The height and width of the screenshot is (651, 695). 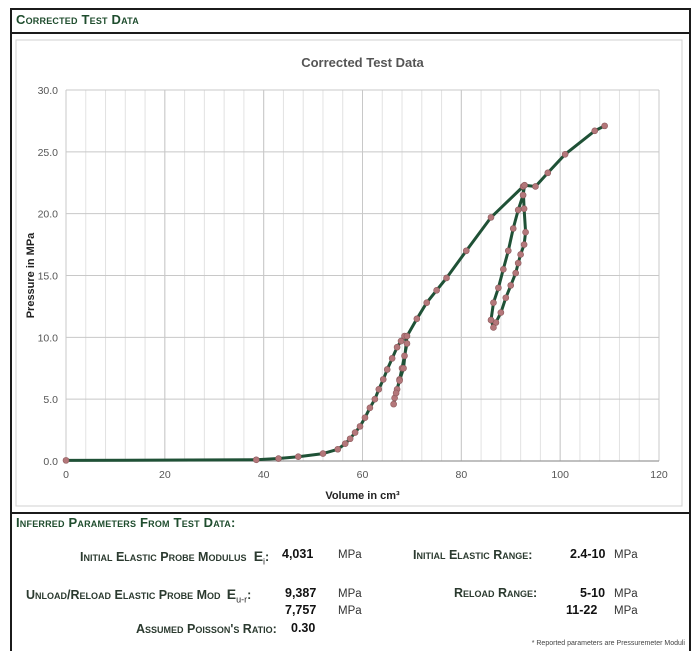 What do you see at coordinates (50, 462) in the screenshot?
I see `y-tick-label: 0.0` at bounding box center [50, 462].